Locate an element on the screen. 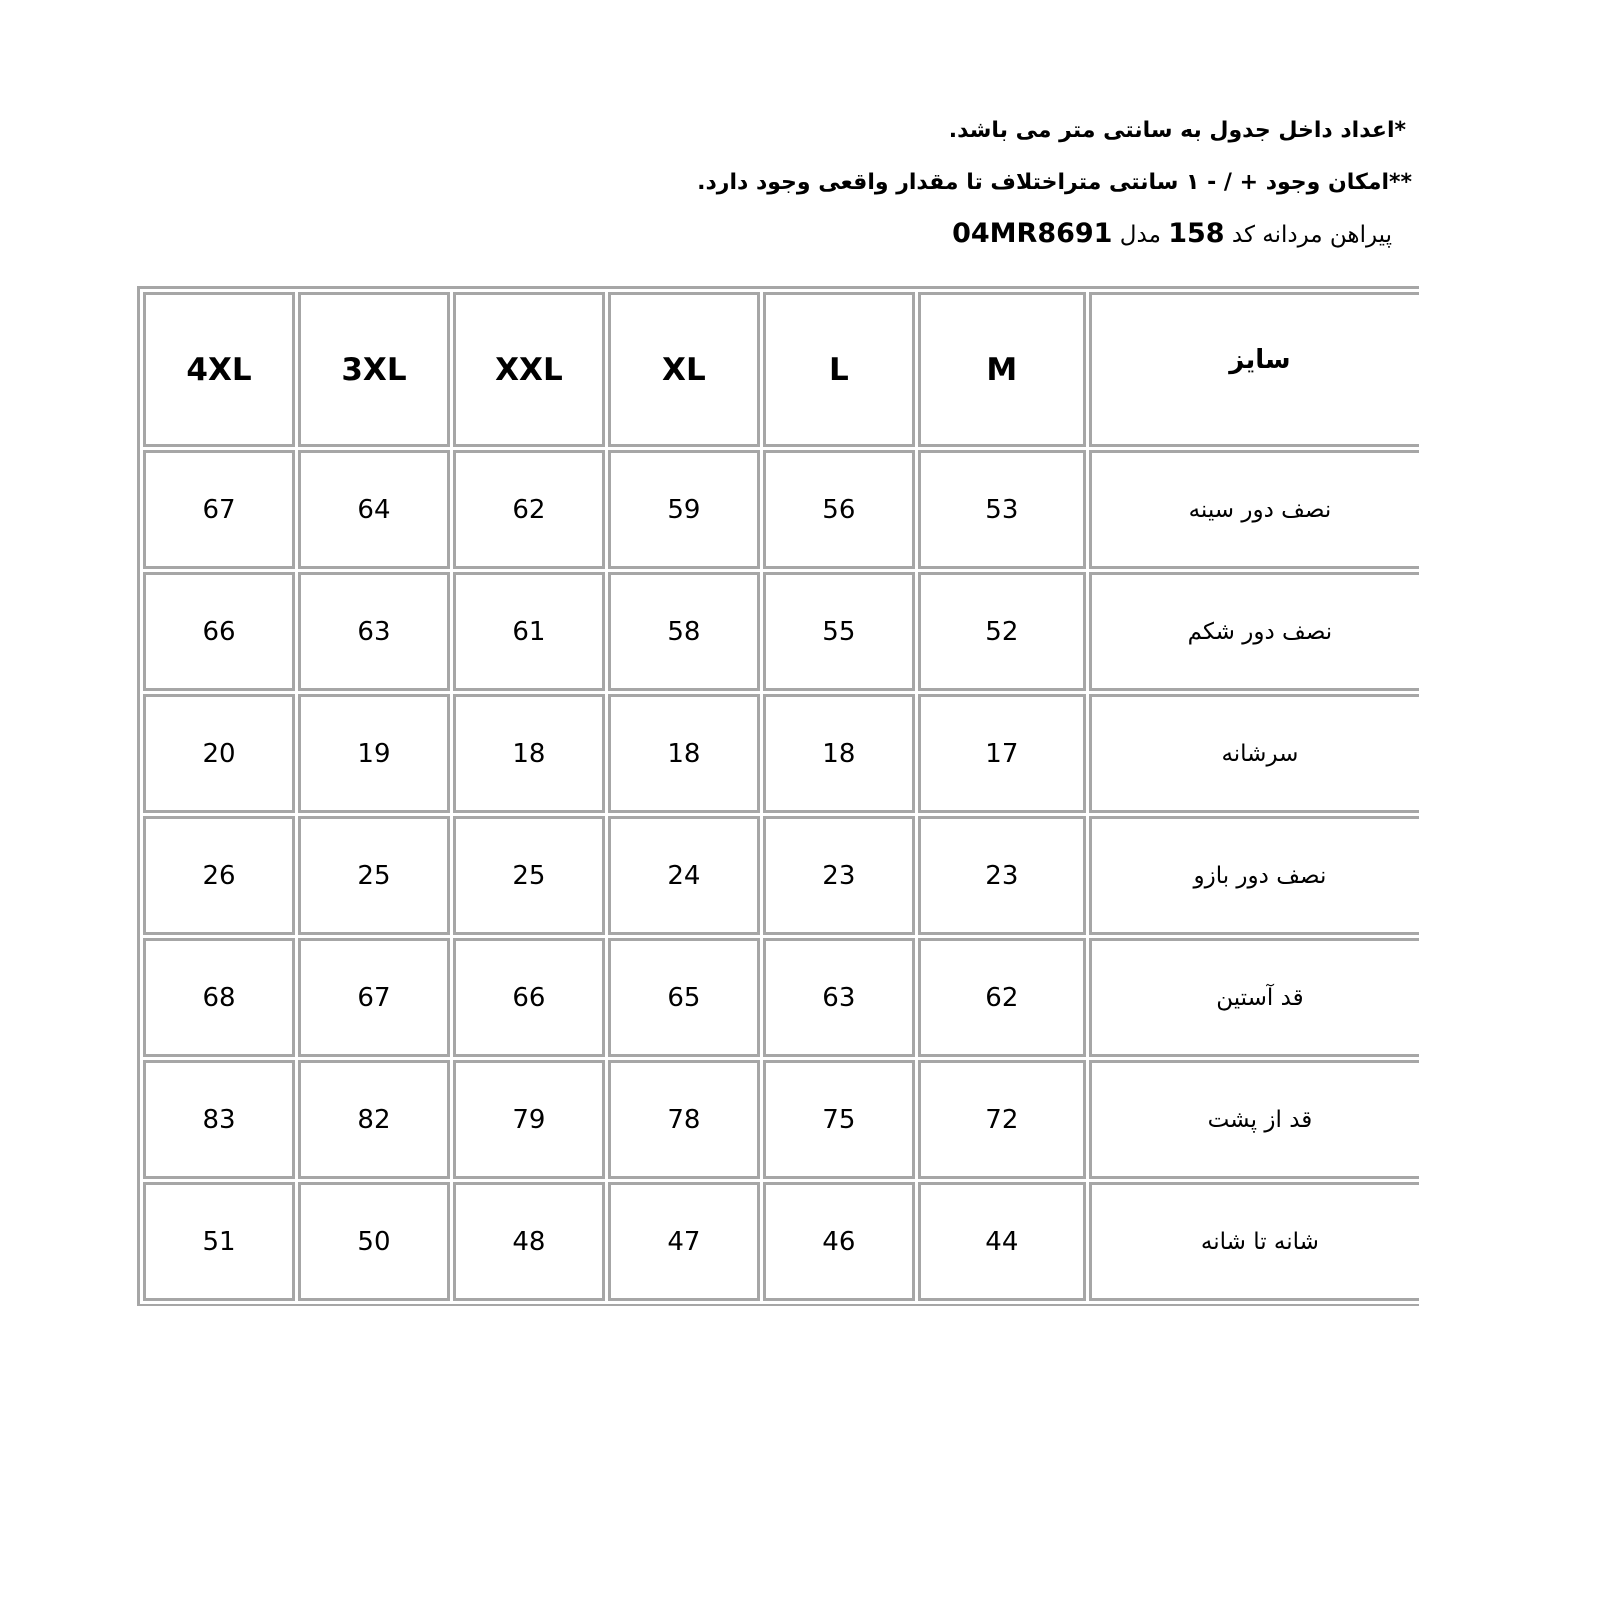 This screenshot has width=1600, height=1600. measurement-value: 78 is located at coordinates (683, 1119).